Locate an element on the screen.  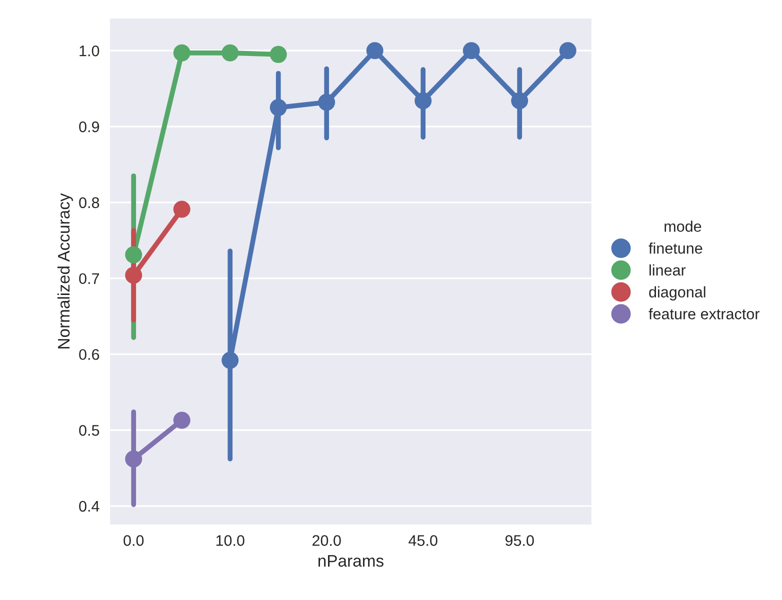
y-tick-label: 1.0 is located at coordinates (90, 51).